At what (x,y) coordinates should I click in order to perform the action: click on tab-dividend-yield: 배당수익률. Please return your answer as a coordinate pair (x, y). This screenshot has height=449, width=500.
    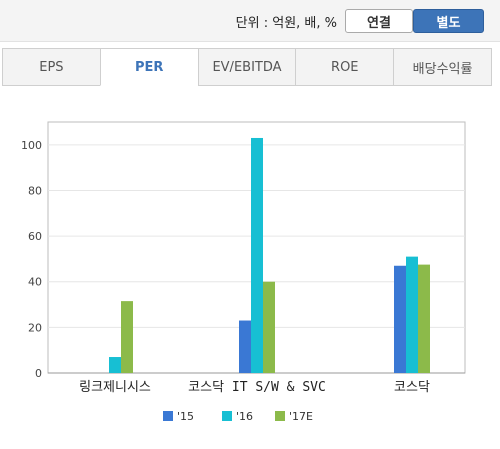
    Looking at the image, I should click on (442, 67).